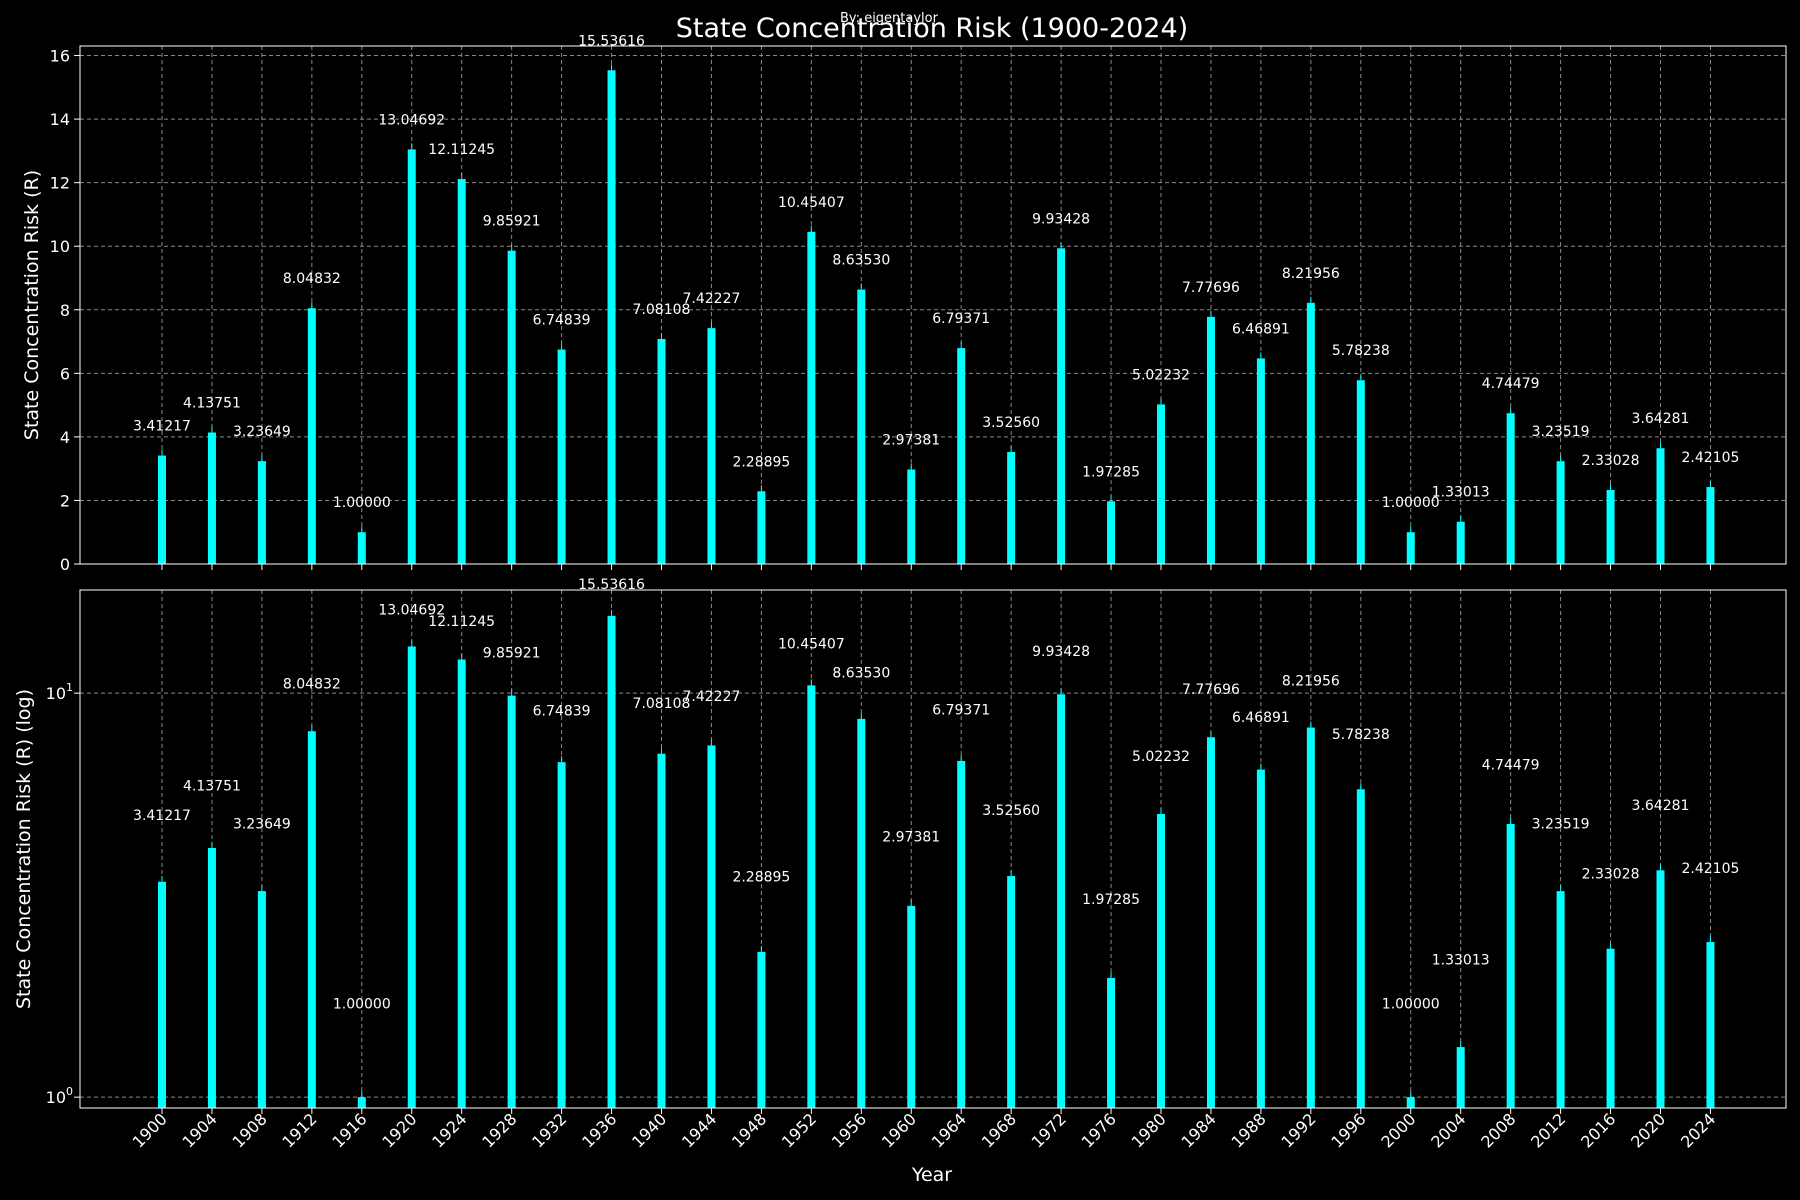 The image size is (1800, 1200). What do you see at coordinates (1161, 375) in the screenshot?
I see `top-data-label-1980: 5.02232` at bounding box center [1161, 375].